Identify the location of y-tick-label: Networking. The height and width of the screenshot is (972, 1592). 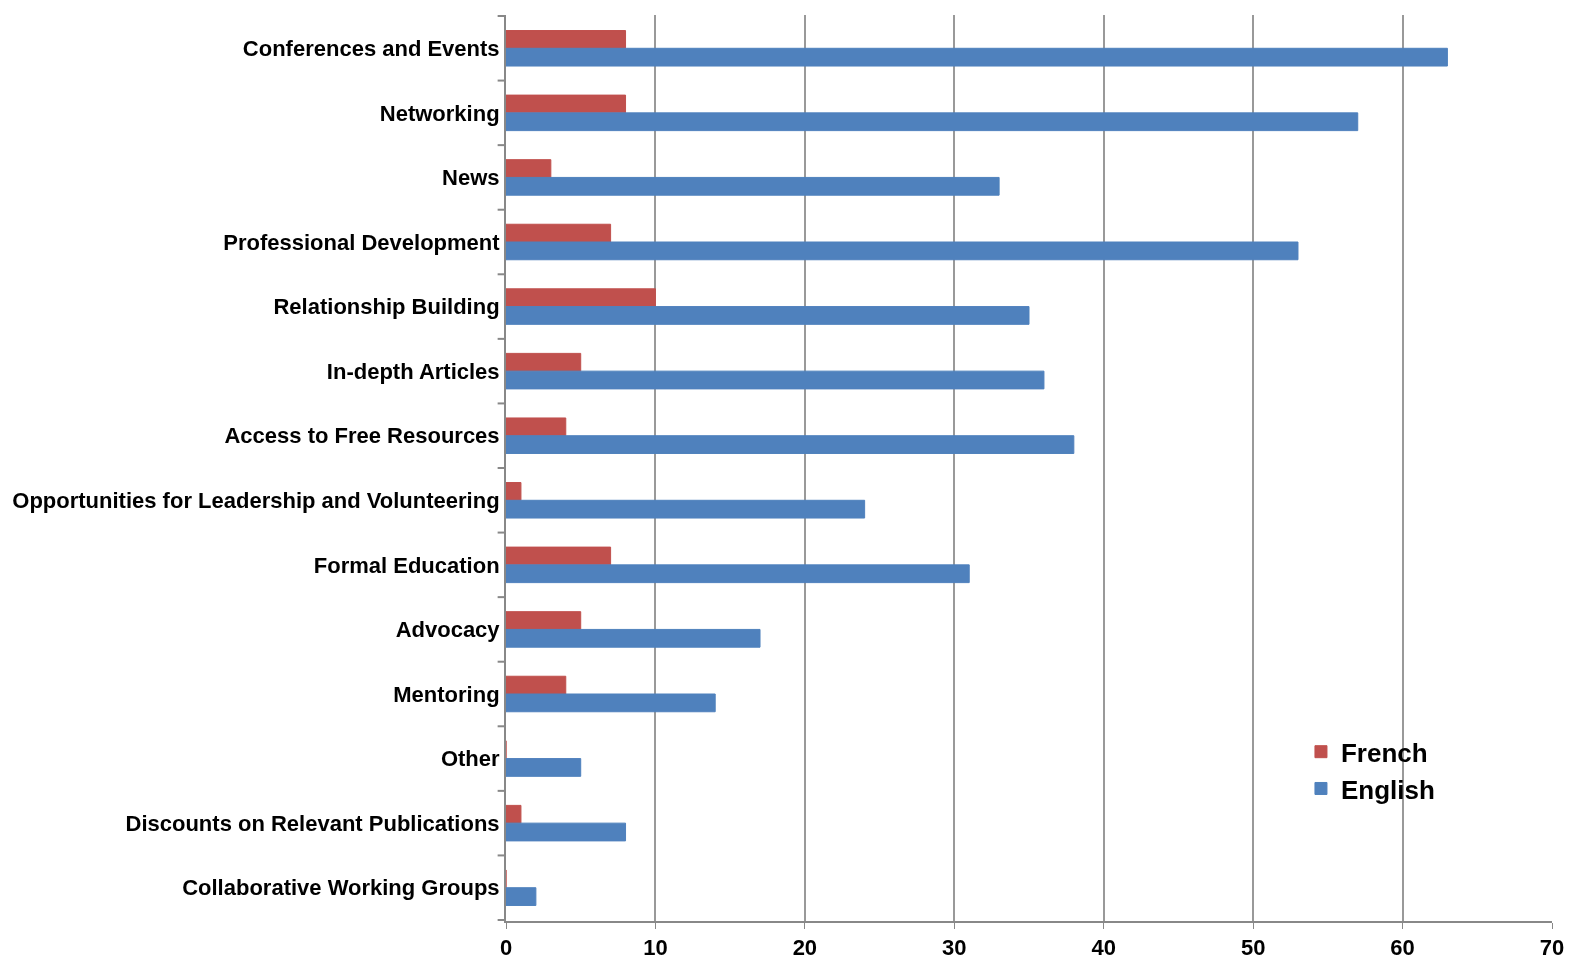
(439, 113).